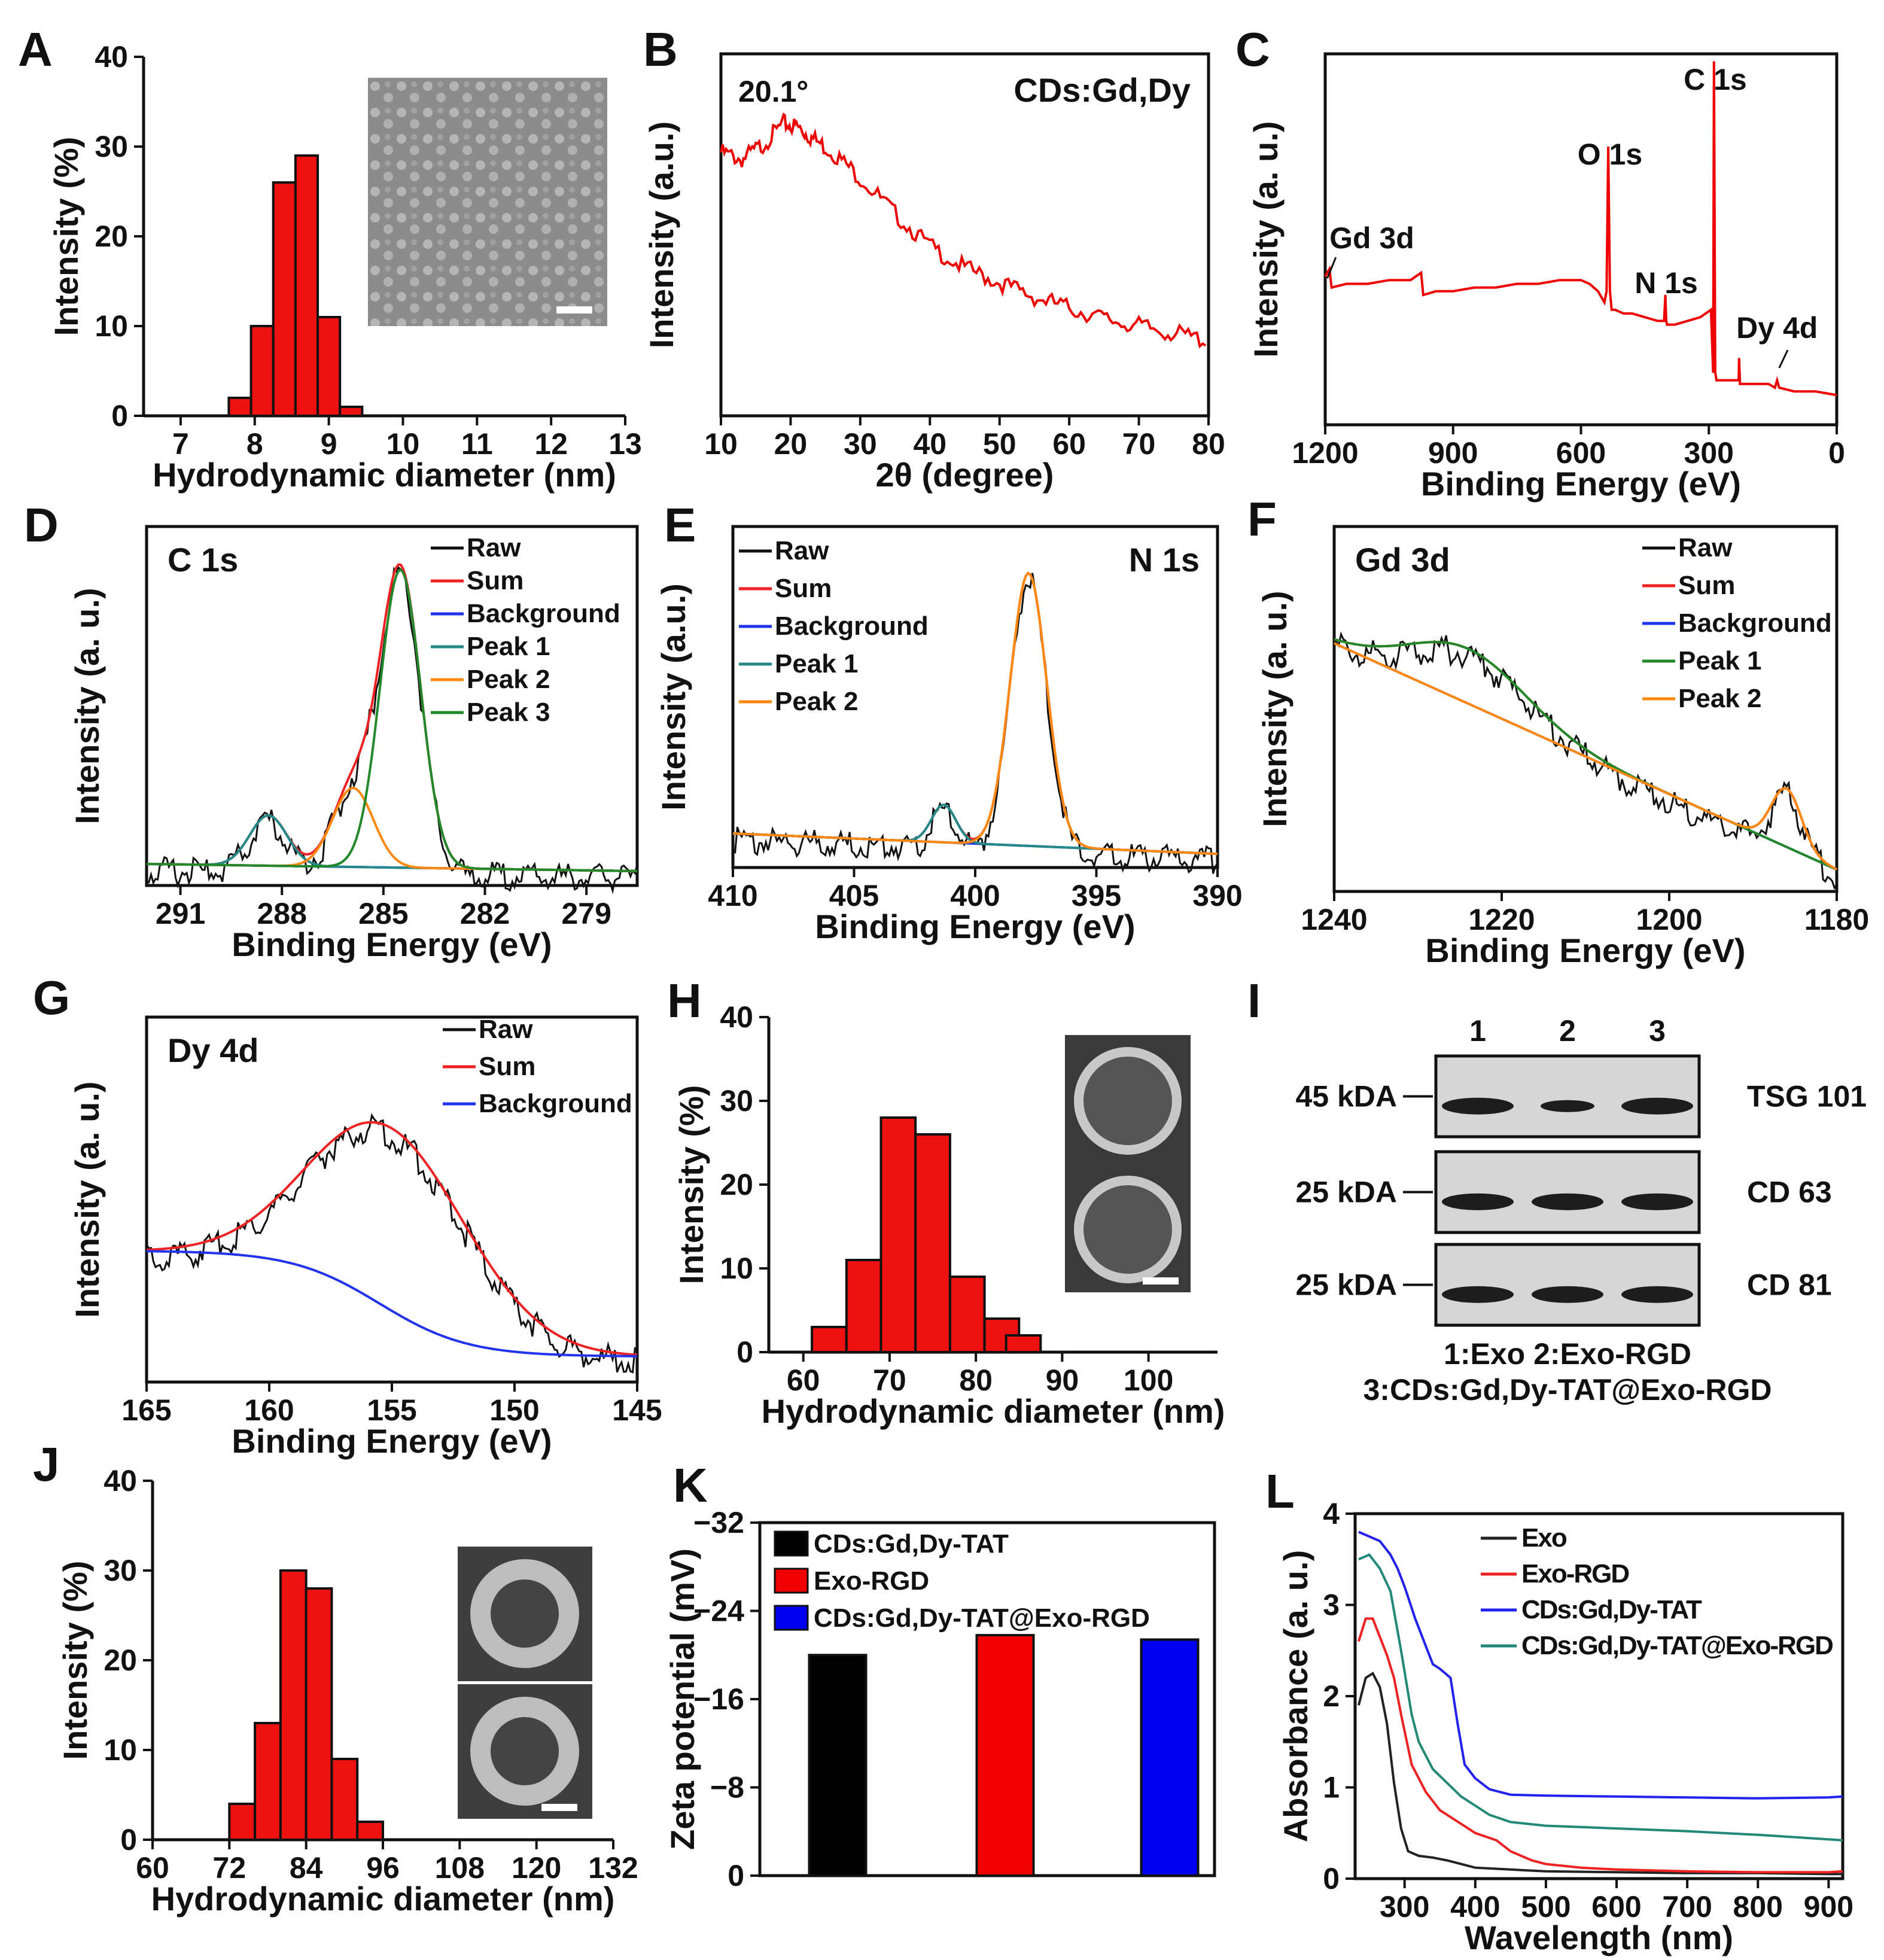 The image size is (1884, 1960). I want to click on inset-j, so click(525, 1683).